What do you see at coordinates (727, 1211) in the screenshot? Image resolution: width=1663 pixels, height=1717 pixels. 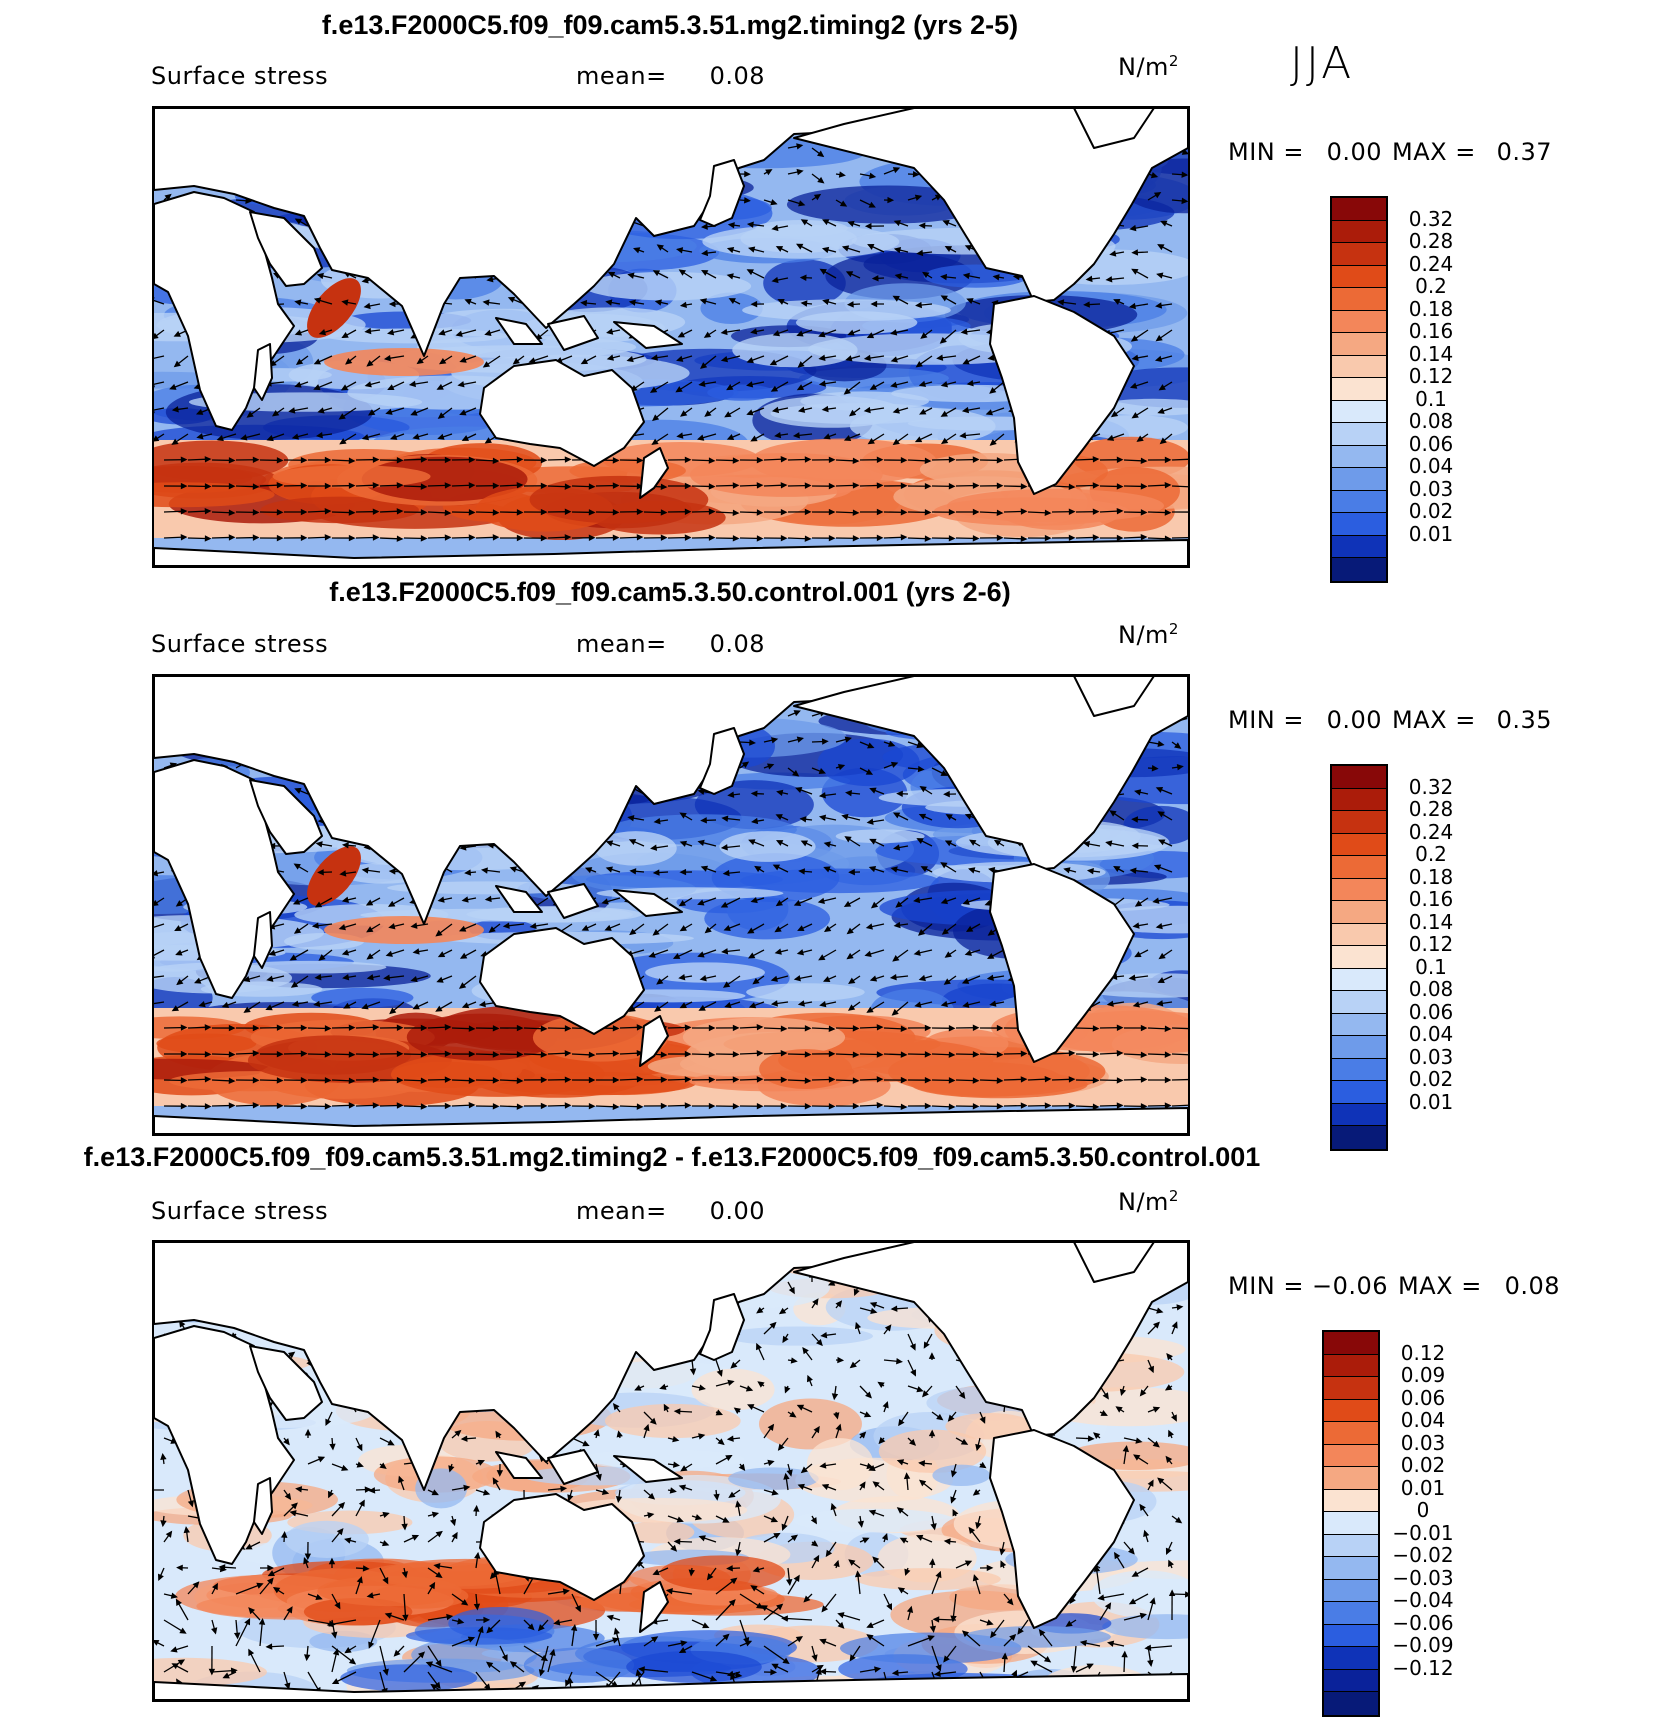 I see `mean-value: 0.00` at bounding box center [727, 1211].